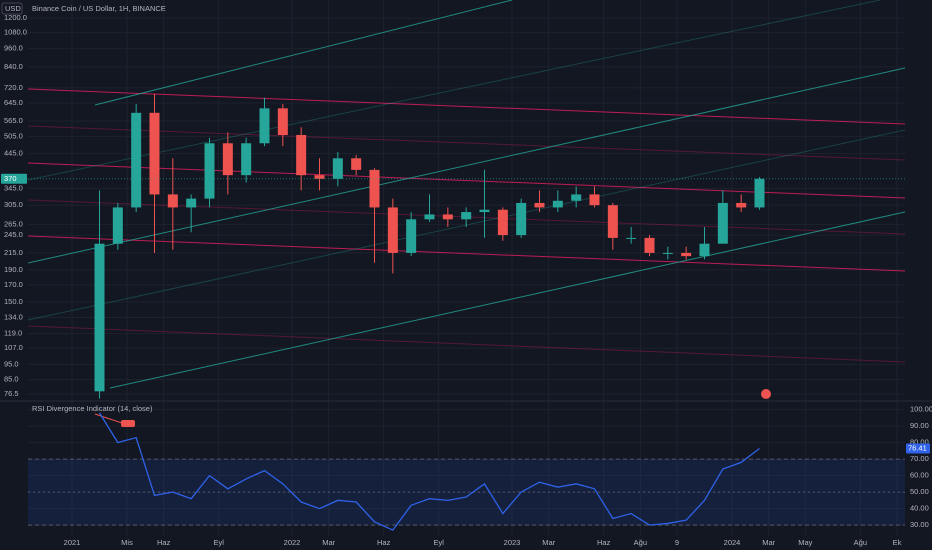 The image size is (932, 550). I want to click on y2-tick-label: 100.00, so click(921, 409).